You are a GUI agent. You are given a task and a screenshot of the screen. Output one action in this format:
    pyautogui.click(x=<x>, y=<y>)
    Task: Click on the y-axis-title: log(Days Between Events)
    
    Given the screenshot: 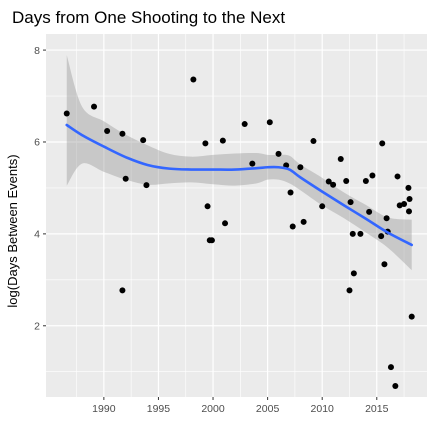 What is the action you would take?
    pyautogui.click(x=12, y=230)
    